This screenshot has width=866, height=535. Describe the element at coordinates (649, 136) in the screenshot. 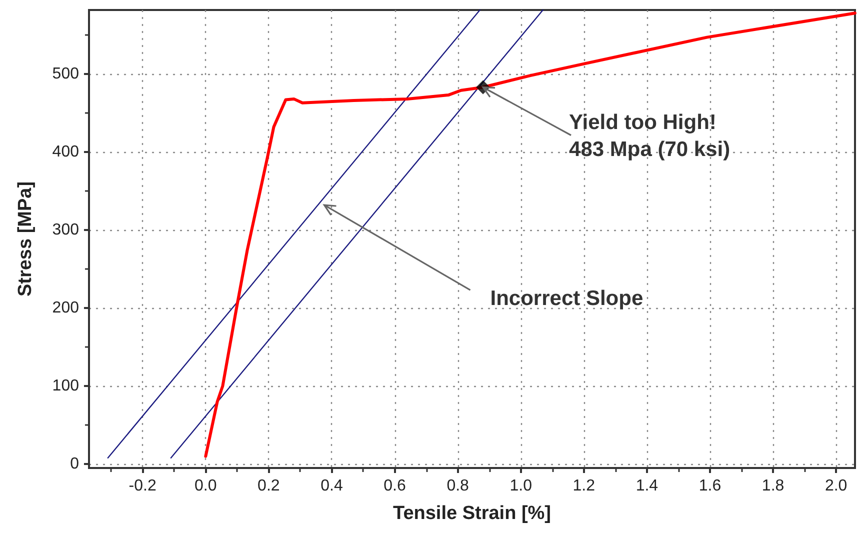

I see `annotation: Yield too High! 483 Mpa (70 ksi)` at that location.